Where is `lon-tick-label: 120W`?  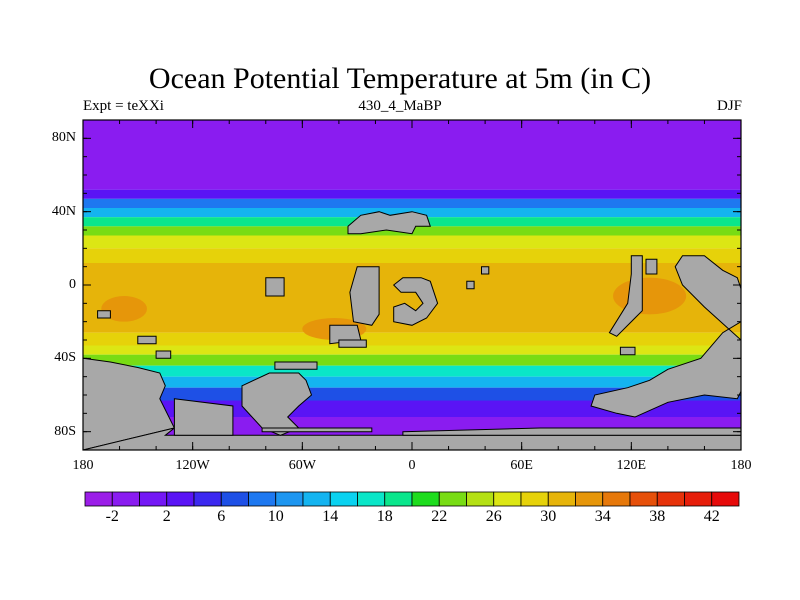
lon-tick-label: 120W is located at coordinates (192, 465).